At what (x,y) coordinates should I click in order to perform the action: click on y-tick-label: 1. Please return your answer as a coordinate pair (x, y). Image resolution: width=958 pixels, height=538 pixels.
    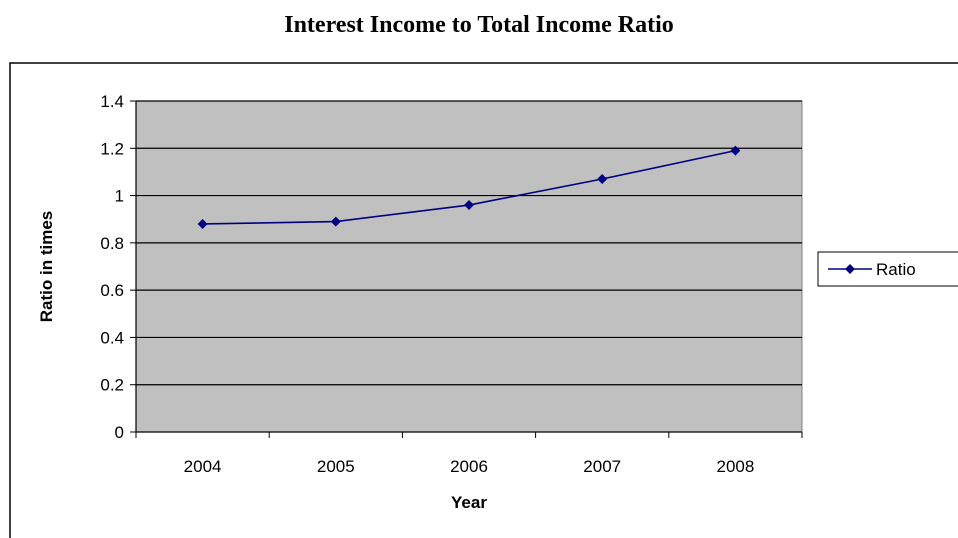
    Looking at the image, I should click on (119, 196).